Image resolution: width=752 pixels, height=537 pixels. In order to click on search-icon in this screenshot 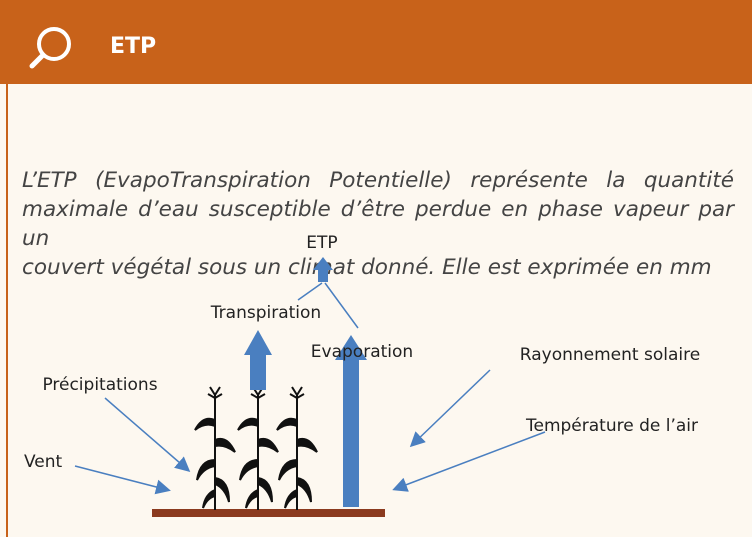, I will do `click(50, 48)`.